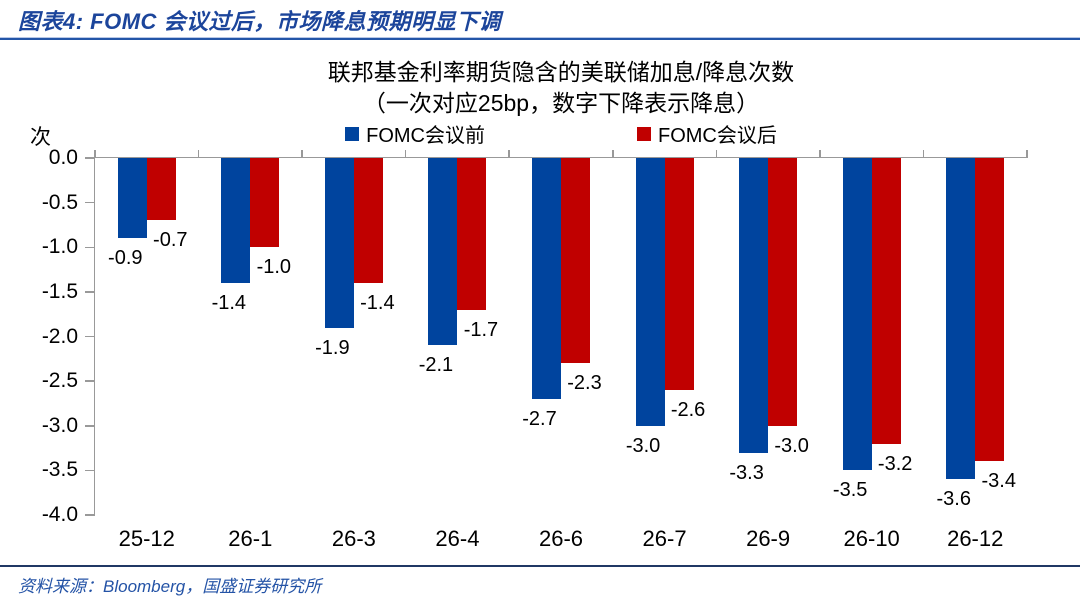 This screenshot has width=1080, height=597. What do you see at coordinates (59, 247) in the screenshot?
I see `y-axis-tick-label: -1.0` at bounding box center [59, 247].